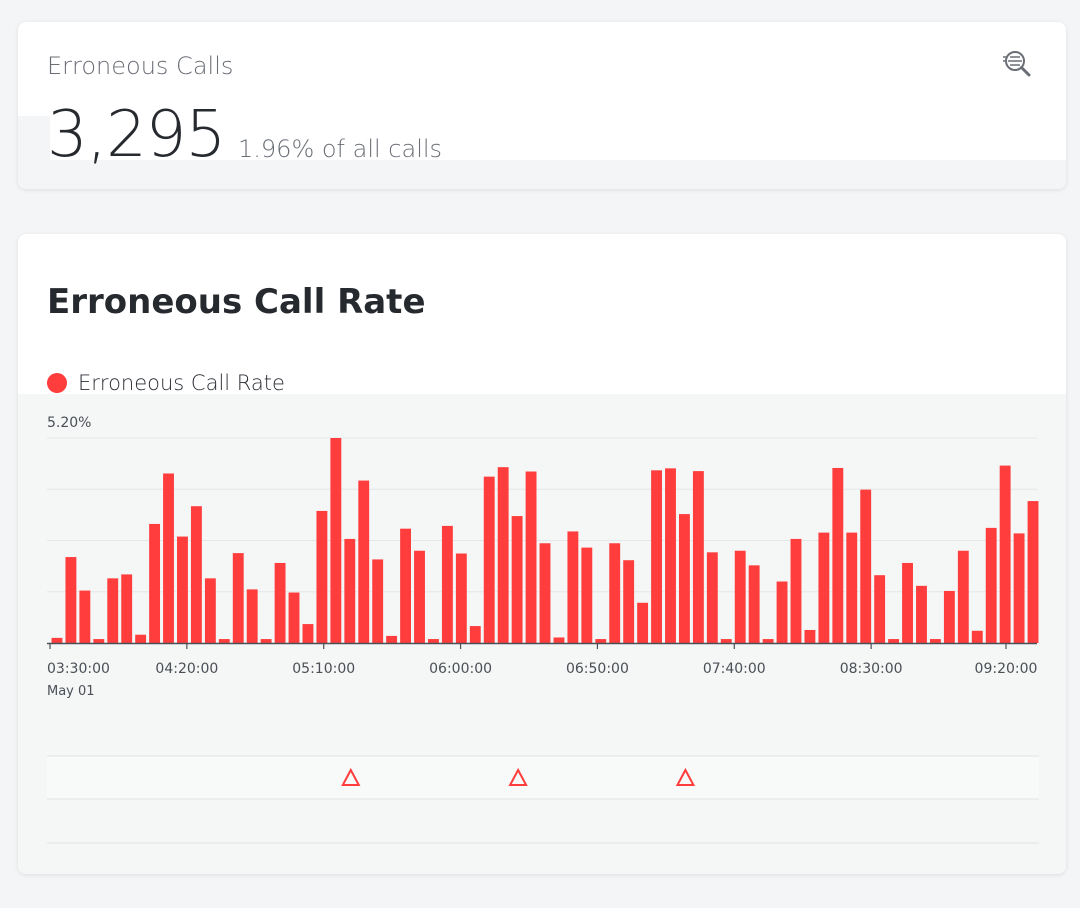  What do you see at coordinates (34, 138) in the screenshot?
I see `card-left-band` at bounding box center [34, 138].